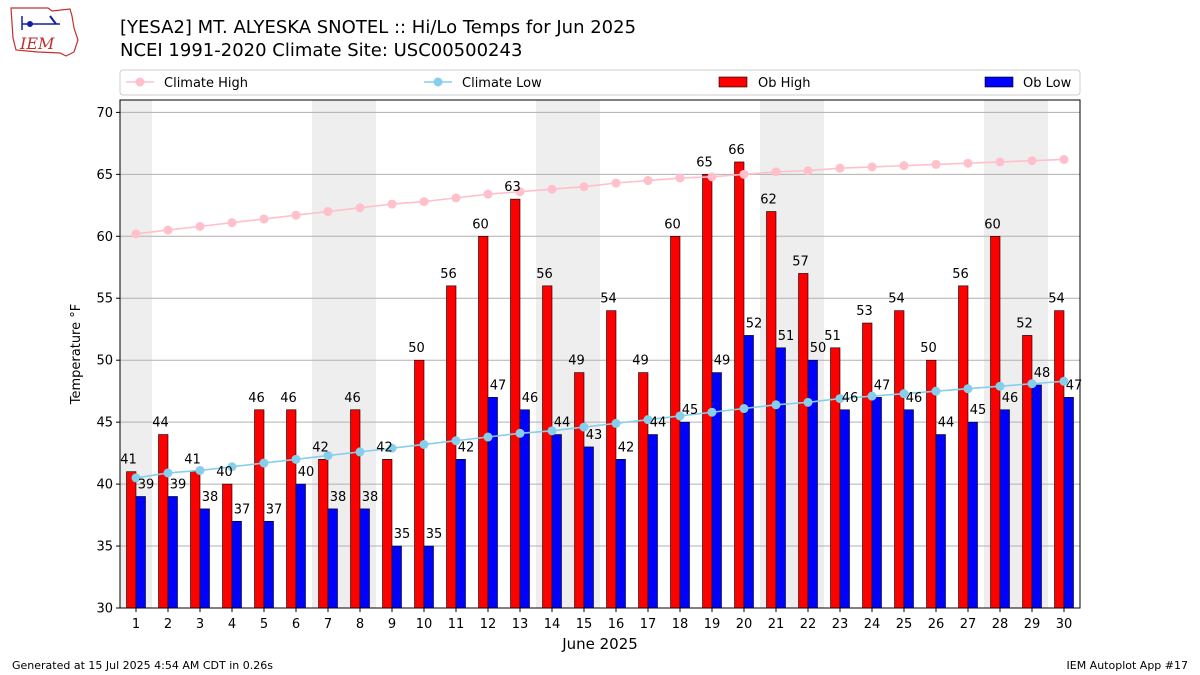  I want to click on x-tick-label: 26, so click(936, 624).